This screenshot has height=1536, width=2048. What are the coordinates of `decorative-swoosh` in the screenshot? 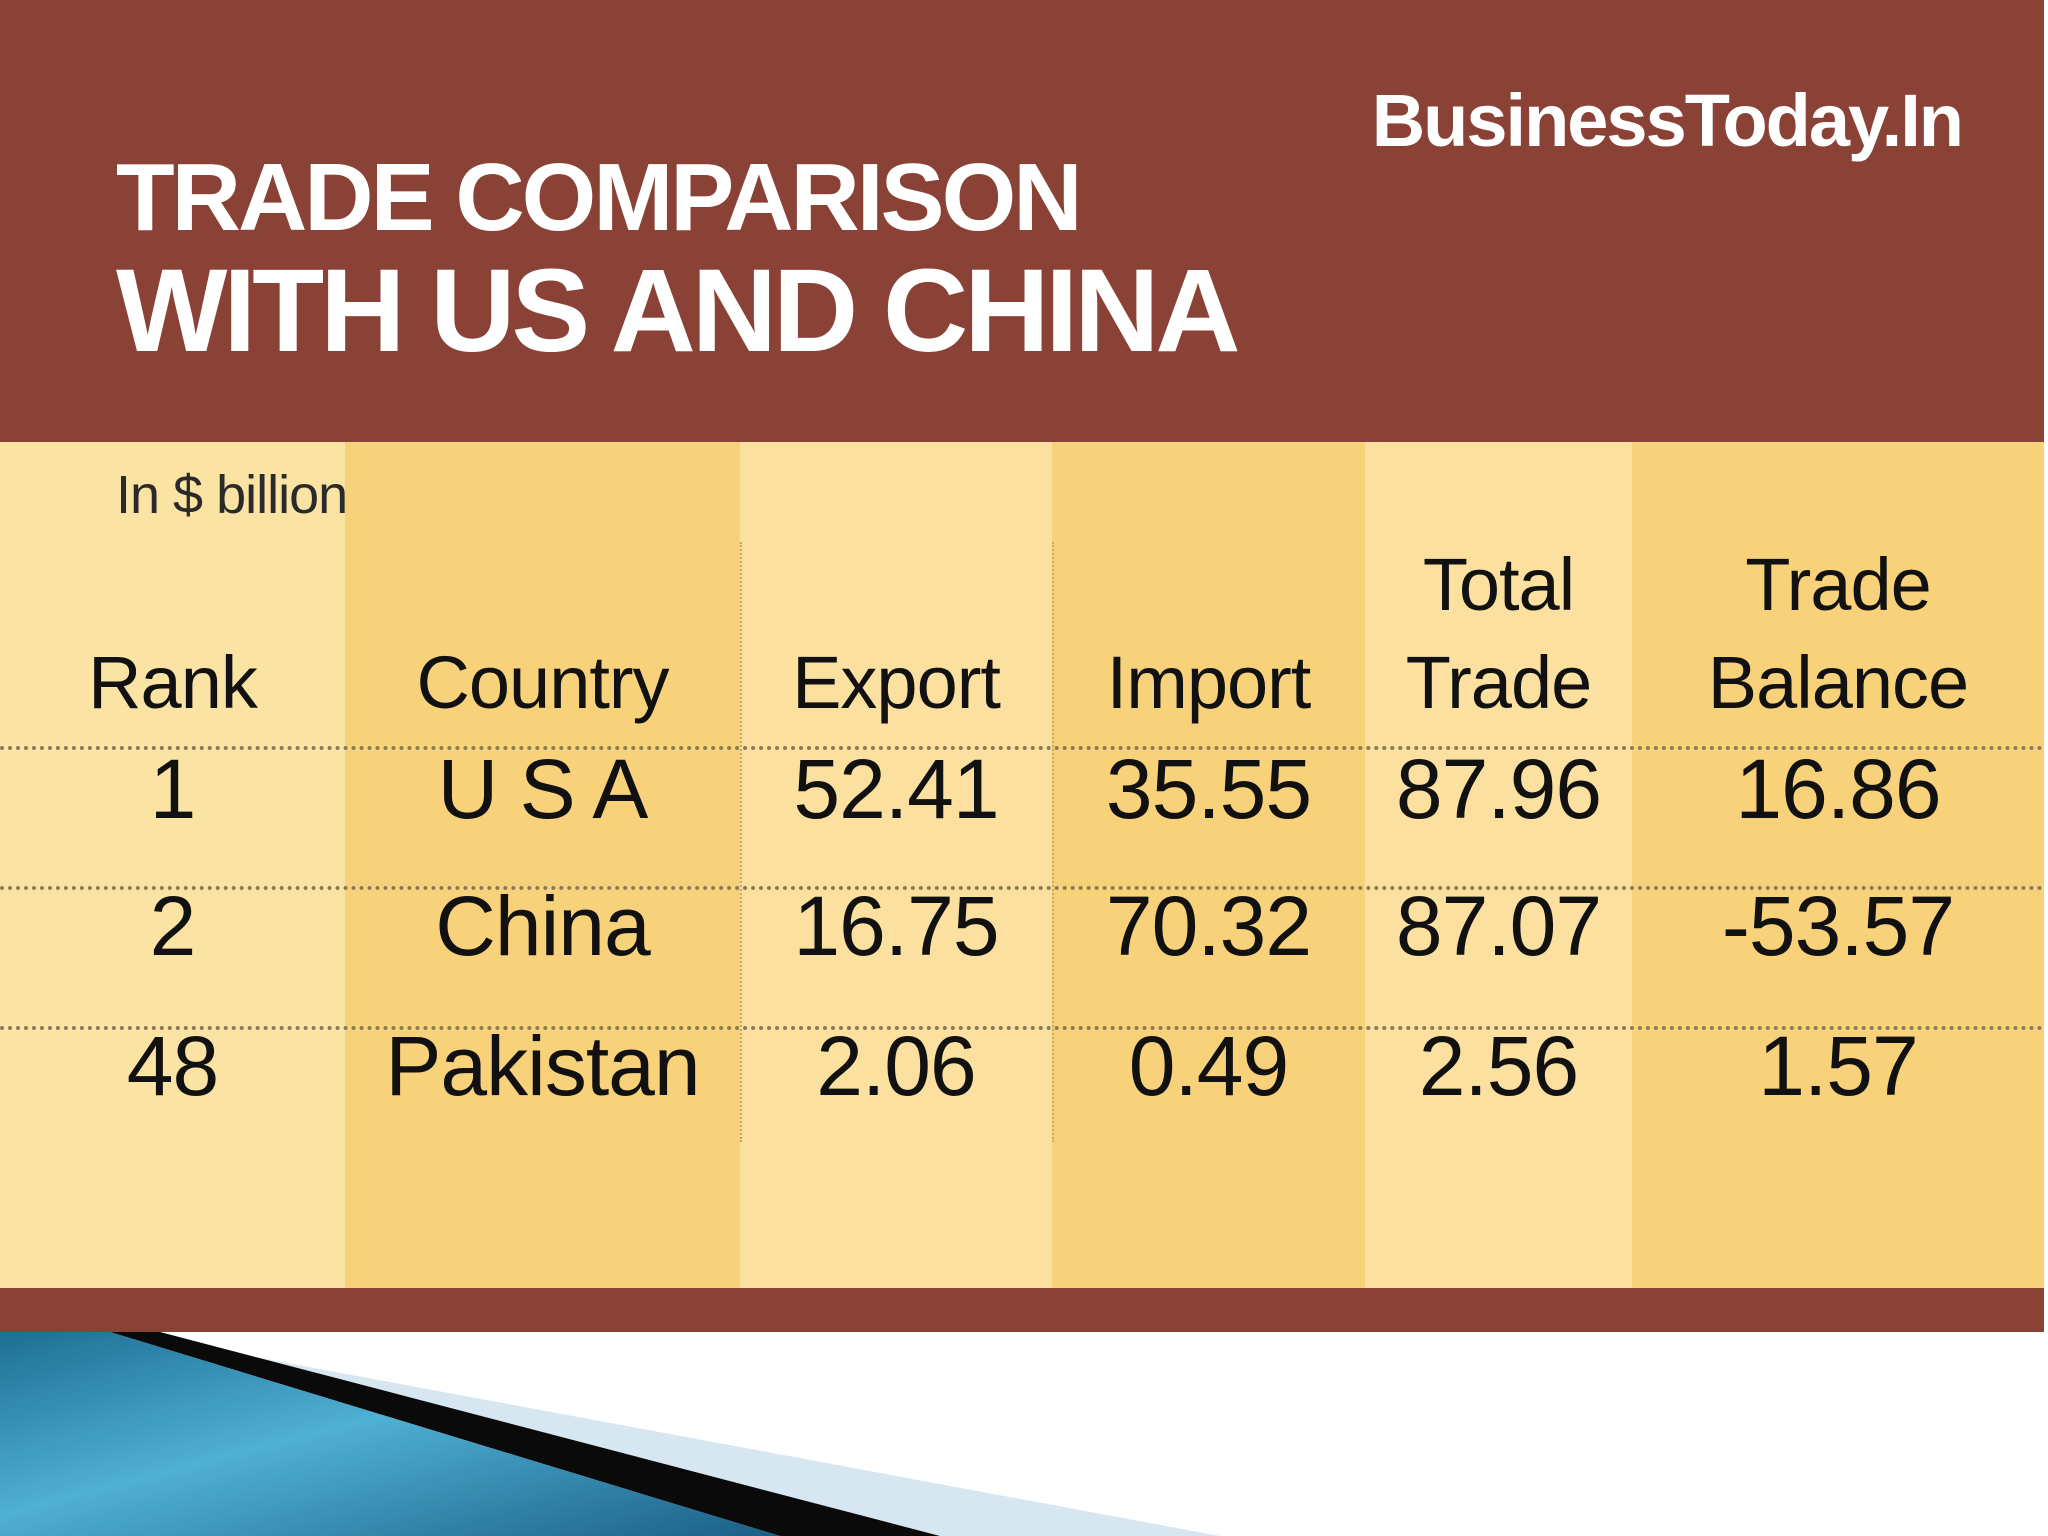 It's located at (610, 1434).